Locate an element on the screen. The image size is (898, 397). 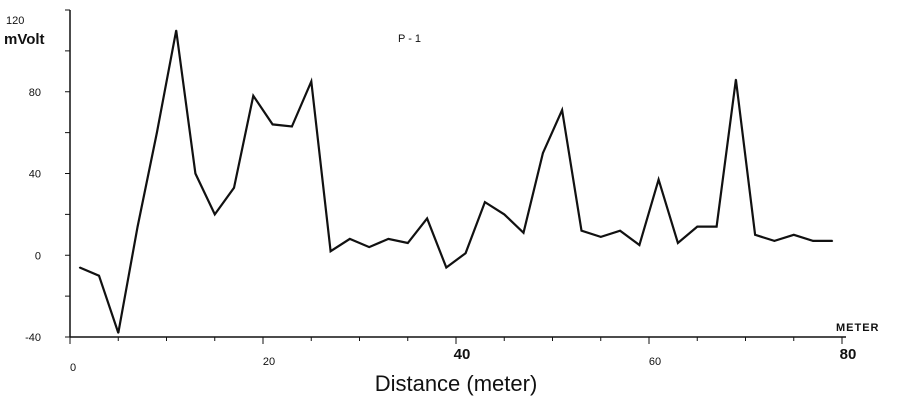
x-tick-label: 40 is located at coordinates (462, 354).